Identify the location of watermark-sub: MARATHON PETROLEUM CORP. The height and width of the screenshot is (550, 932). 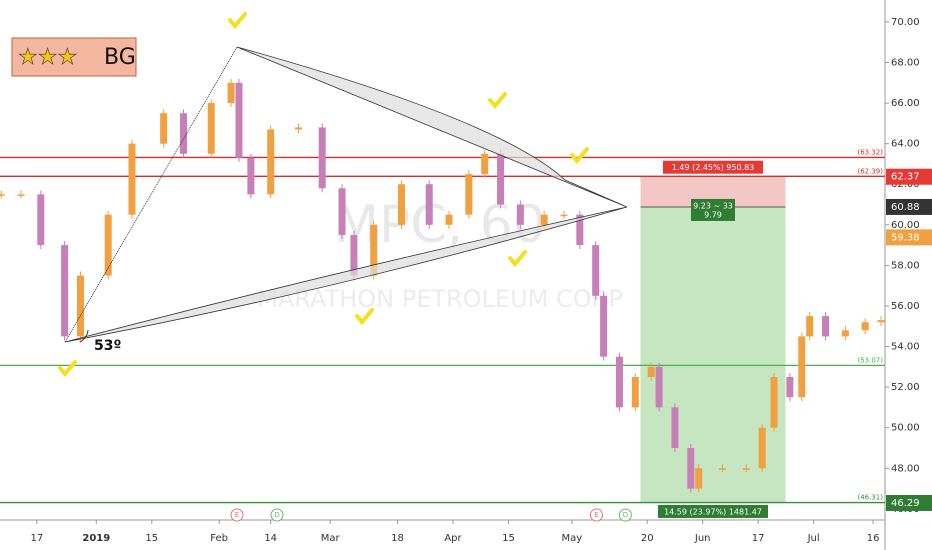
(440, 299).